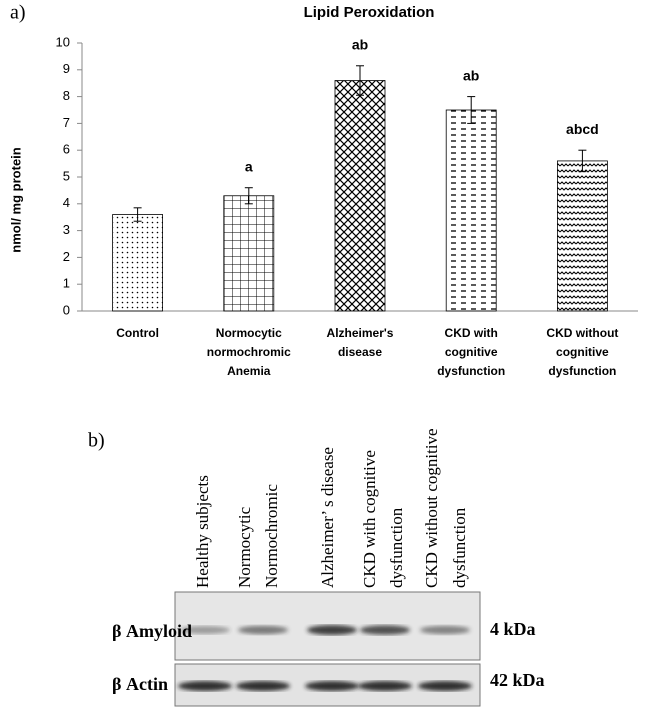 This screenshot has width=658, height=713. What do you see at coordinates (244, 547) in the screenshot?
I see `lane-label: Normocytic` at bounding box center [244, 547].